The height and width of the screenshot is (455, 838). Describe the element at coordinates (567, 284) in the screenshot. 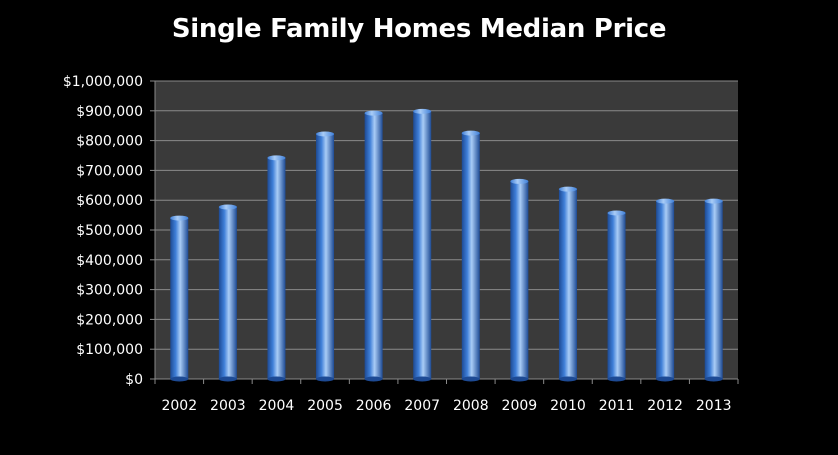

I see `bar-2010` at that location.